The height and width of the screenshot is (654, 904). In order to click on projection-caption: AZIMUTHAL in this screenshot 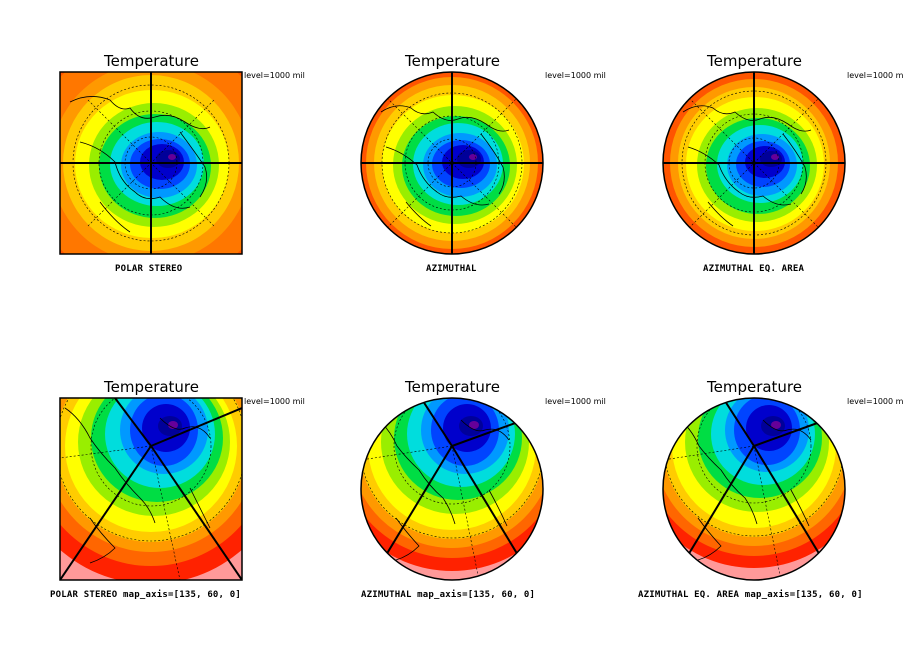, I will do `click(451, 269)`.